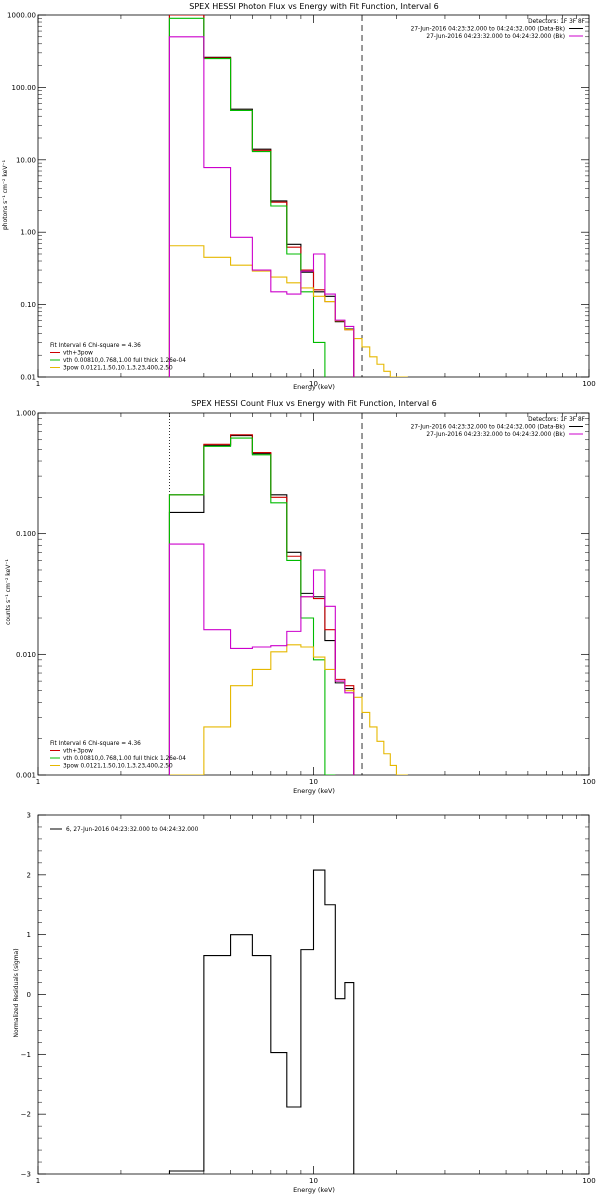  Describe the element at coordinates (29, 816) in the screenshot. I see `y-tick-label: 3` at that location.